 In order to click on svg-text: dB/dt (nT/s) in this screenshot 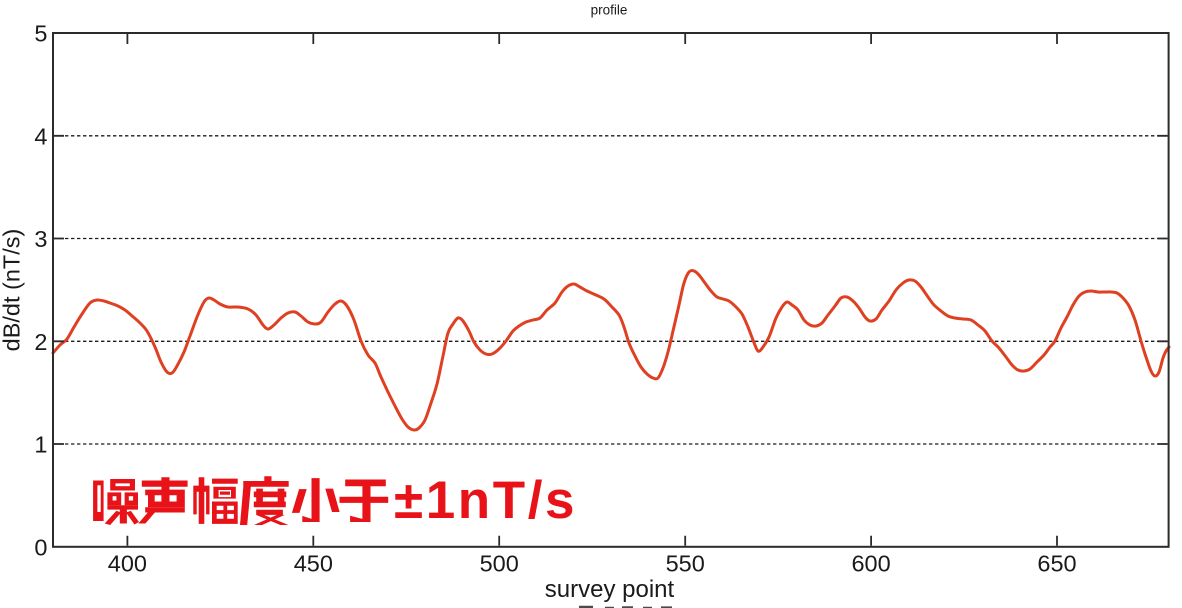, I will do `click(12, 290)`.